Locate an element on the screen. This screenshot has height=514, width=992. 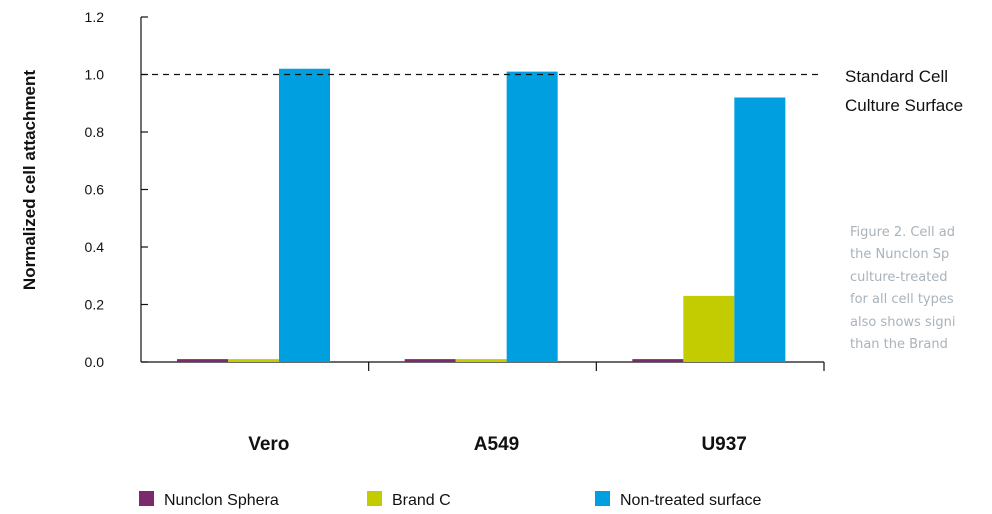
caption-line: the Nunclon Sp is located at coordinates (900, 255).